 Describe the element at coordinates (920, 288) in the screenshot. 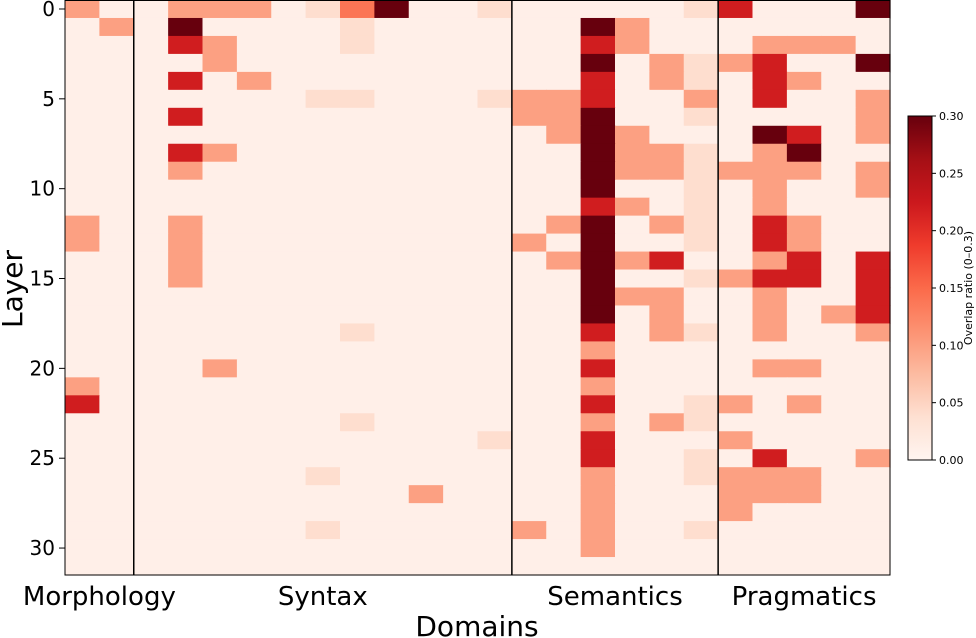

I see `colorbar` at that location.